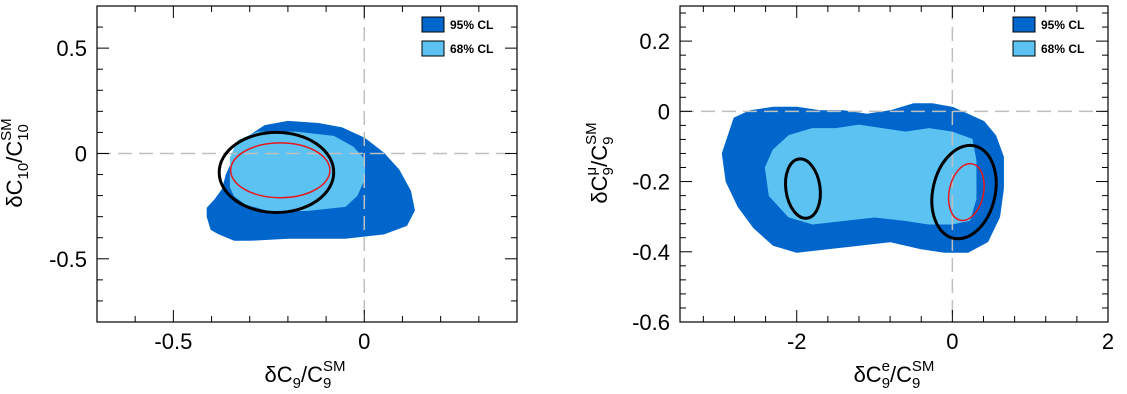 The image size is (1127, 394). Describe the element at coordinates (23, 171) in the screenshot. I see `y-axis-label-sub: 10` at that location.